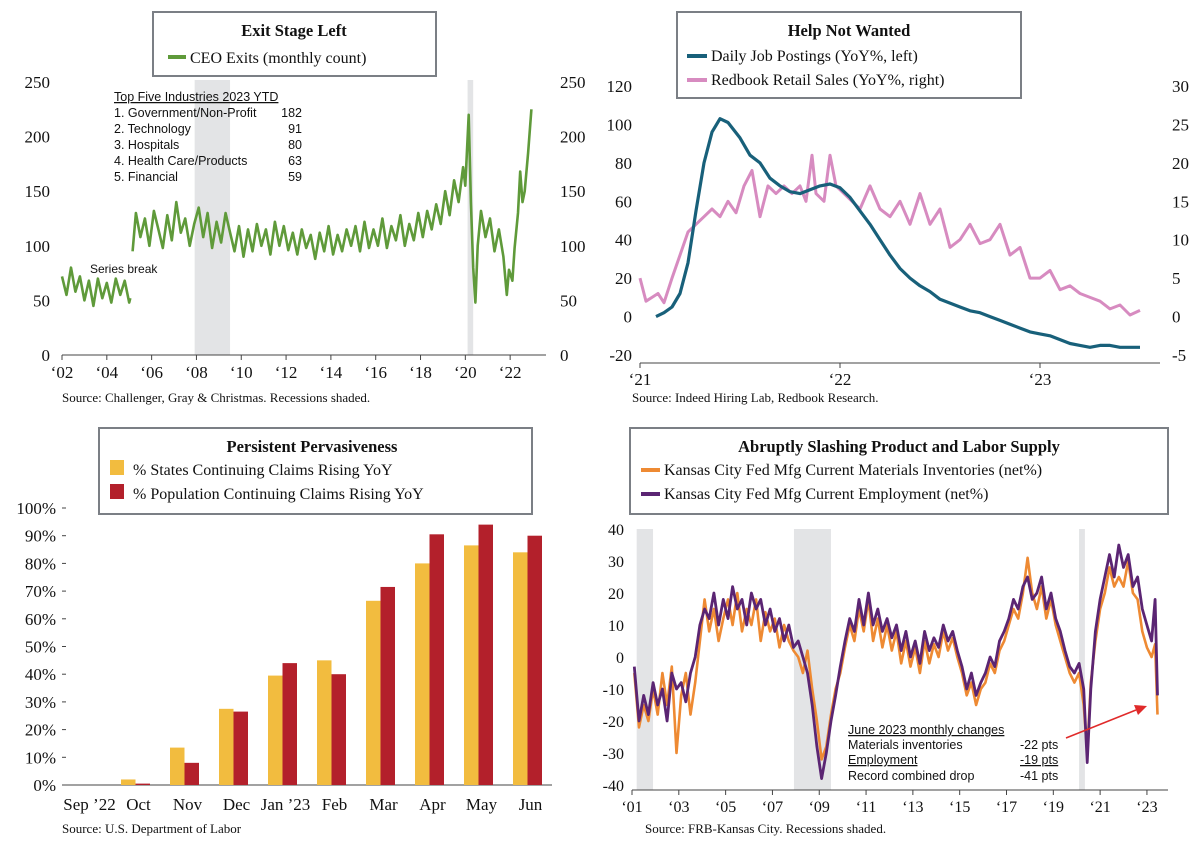 This screenshot has height=841, width=1200. Describe the element at coordinates (631, 807) in the screenshot. I see `kc-x-tick-label: ‘01` at that location.